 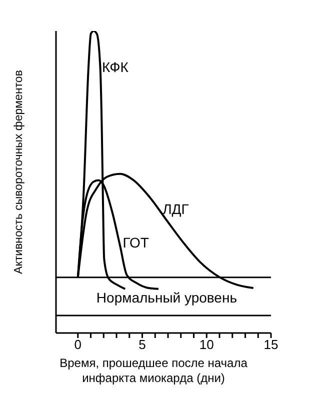 I want to click on annotation: Нормальный уровень, so click(x=167, y=297).